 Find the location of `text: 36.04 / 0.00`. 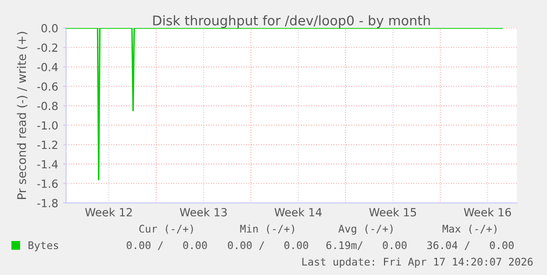

text: 36.04 / 0.00 is located at coordinates (470, 245).